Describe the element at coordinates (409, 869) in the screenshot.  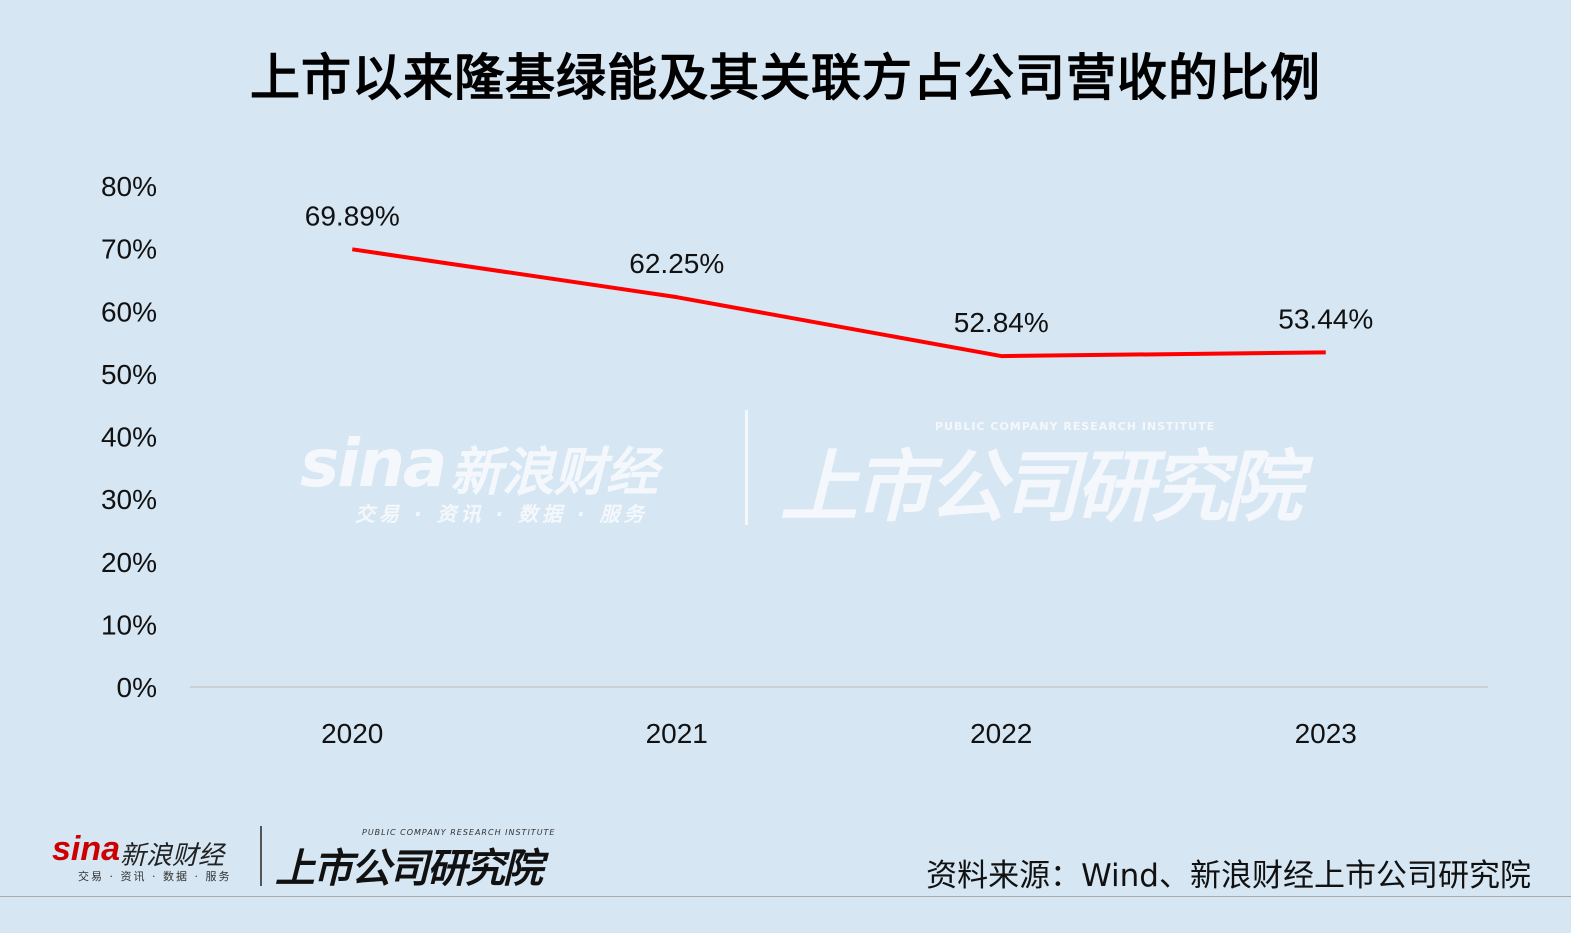
I see `footer-institute-logo: 上市公司研究院` at that location.